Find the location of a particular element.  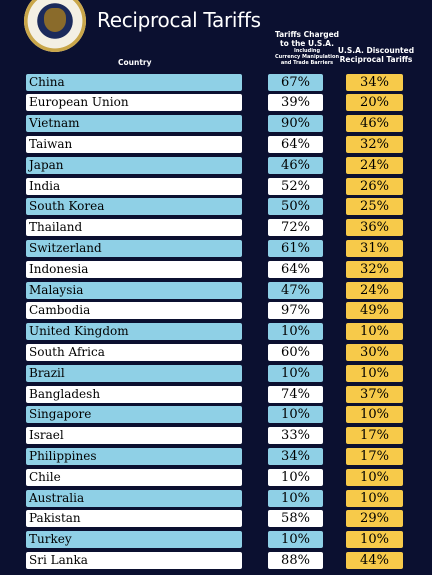

country-cell: Cambodia is located at coordinates (134, 311).